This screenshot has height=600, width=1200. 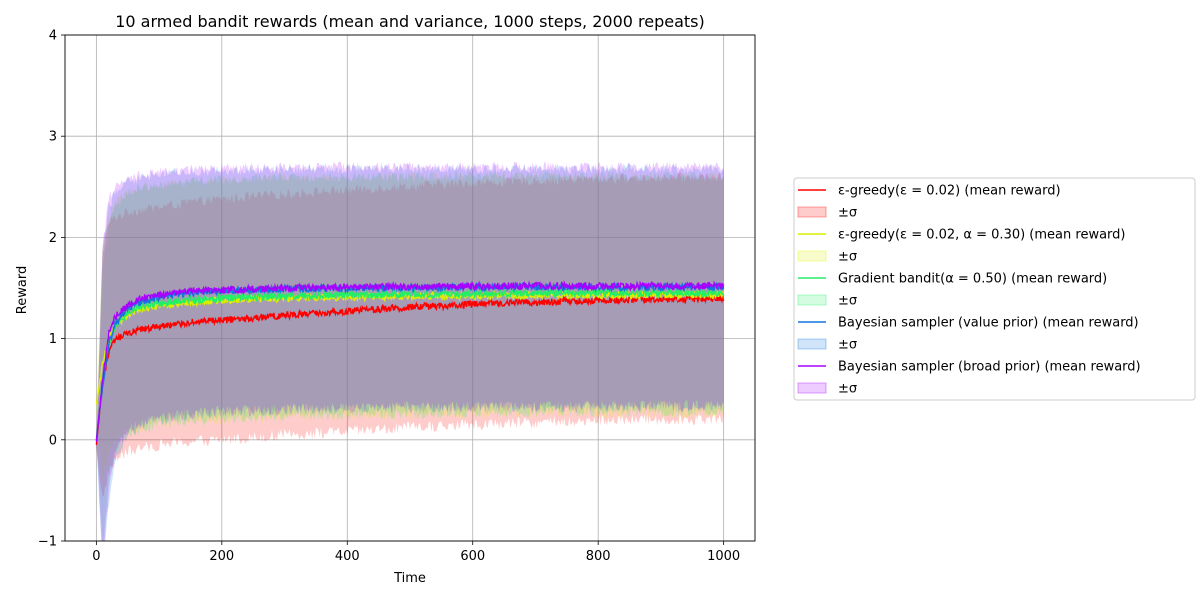 I want to click on legend-frame, so click(x=994, y=289).